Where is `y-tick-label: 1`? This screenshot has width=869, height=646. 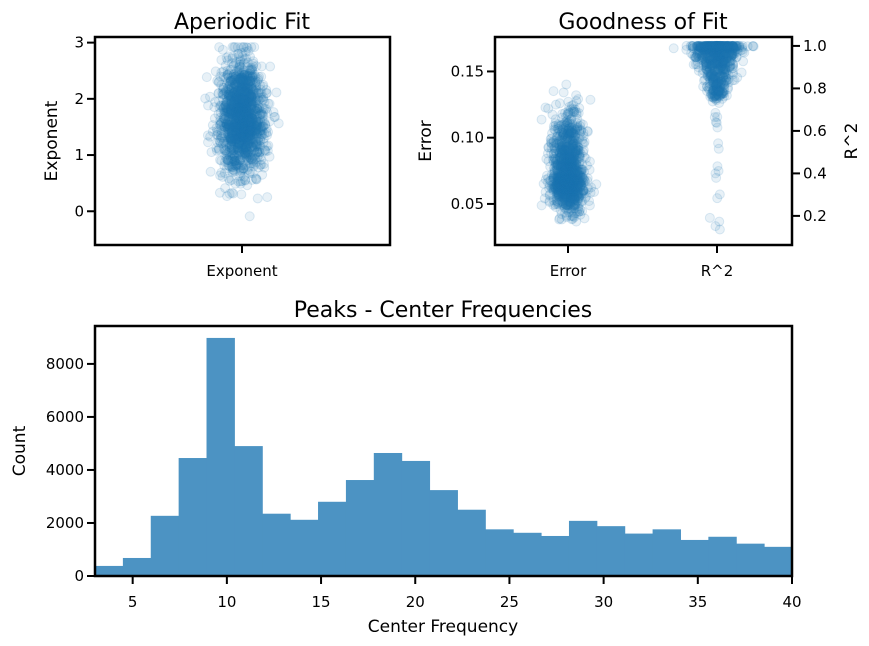
y-tick-label: 1 is located at coordinates (79, 155).